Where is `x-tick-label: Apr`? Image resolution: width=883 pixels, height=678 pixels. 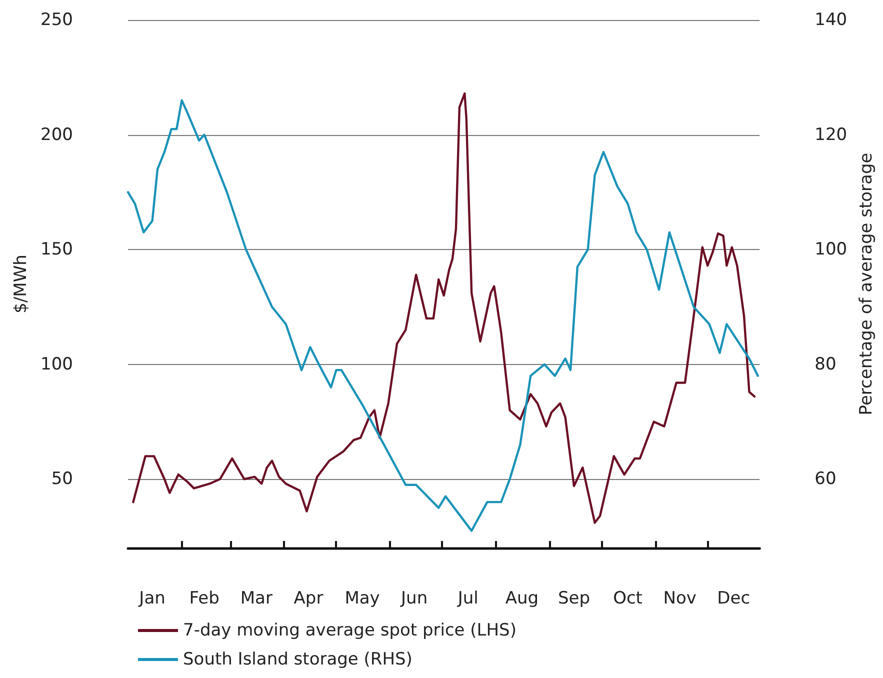
x-tick-label: Apr is located at coordinates (309, 598).